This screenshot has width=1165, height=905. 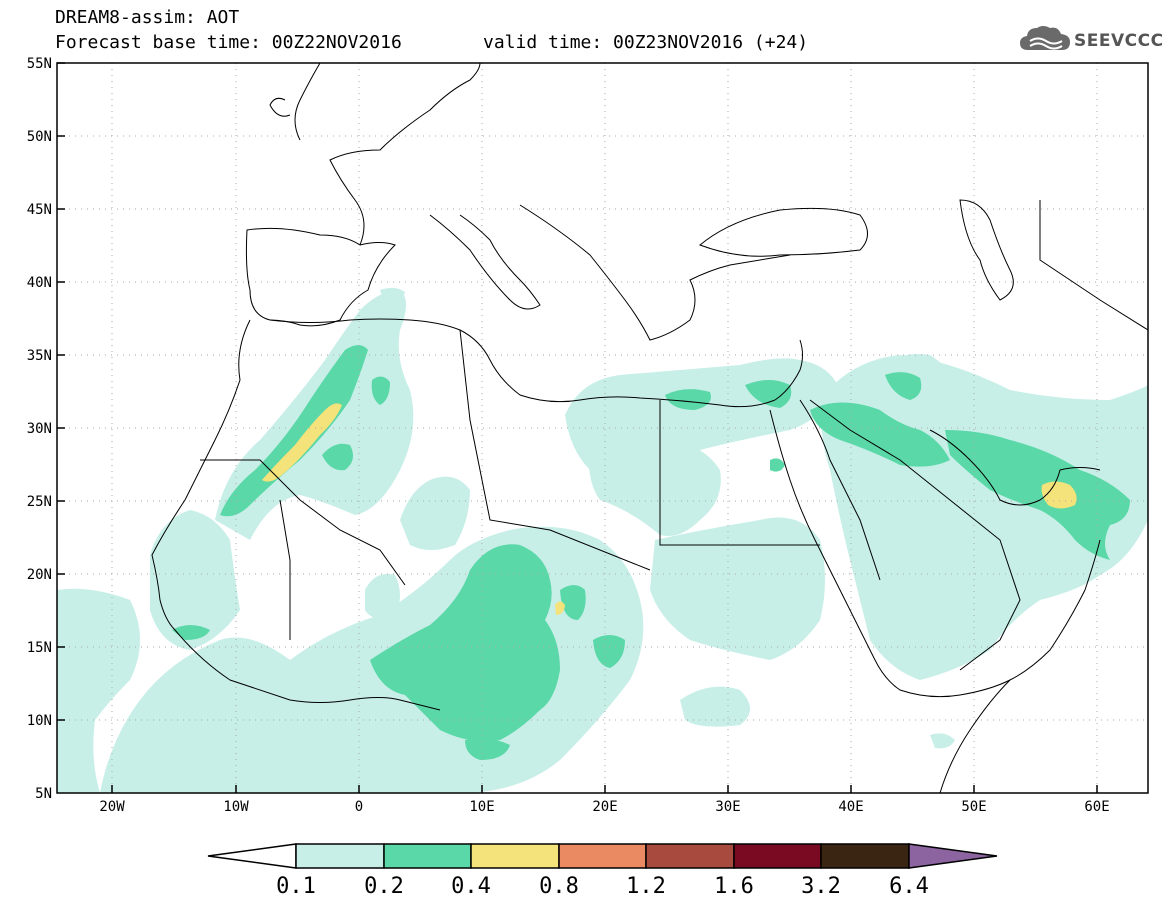 I want to click on lat-label: 50N, so click(x=39, y=137).